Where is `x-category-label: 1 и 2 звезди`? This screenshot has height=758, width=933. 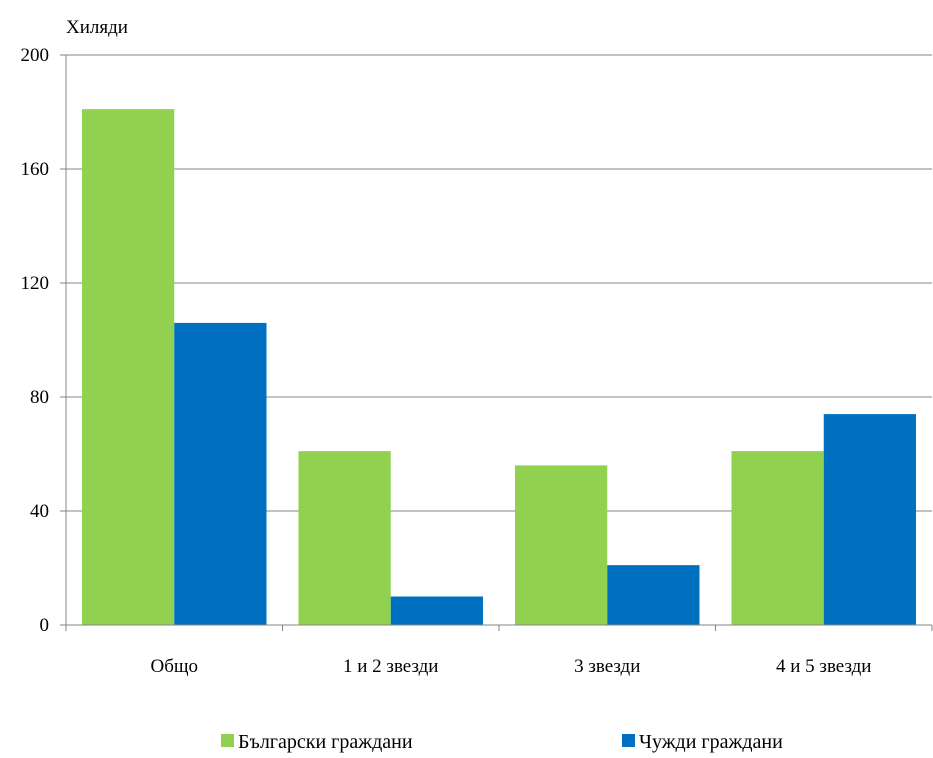 x-category-label: 1 и 2 звезди is located at coordinates (390, 666).